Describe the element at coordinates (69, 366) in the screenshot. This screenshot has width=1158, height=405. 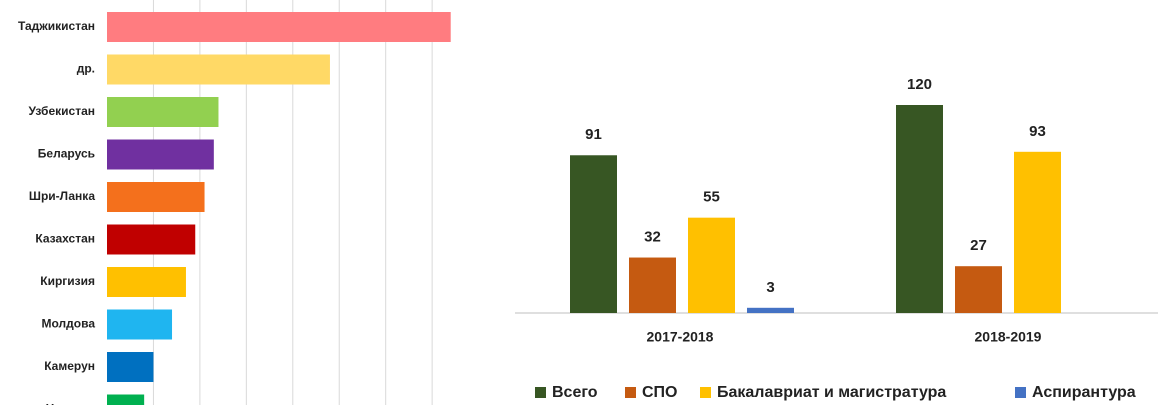
I see `category-label: Камерун` at that location.